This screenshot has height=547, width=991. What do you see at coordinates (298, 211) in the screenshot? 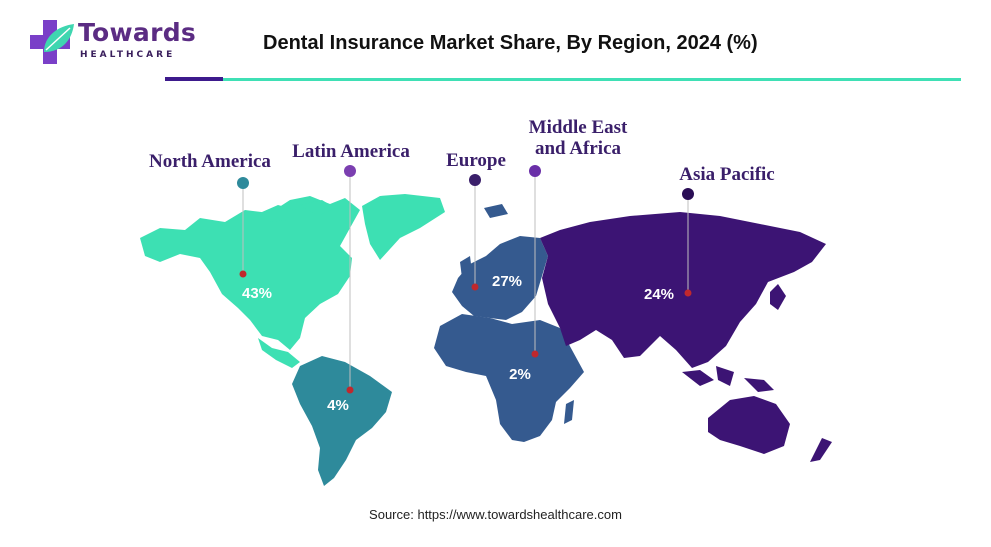
I see `region-canada-islands` at bounding box center [298, 211].